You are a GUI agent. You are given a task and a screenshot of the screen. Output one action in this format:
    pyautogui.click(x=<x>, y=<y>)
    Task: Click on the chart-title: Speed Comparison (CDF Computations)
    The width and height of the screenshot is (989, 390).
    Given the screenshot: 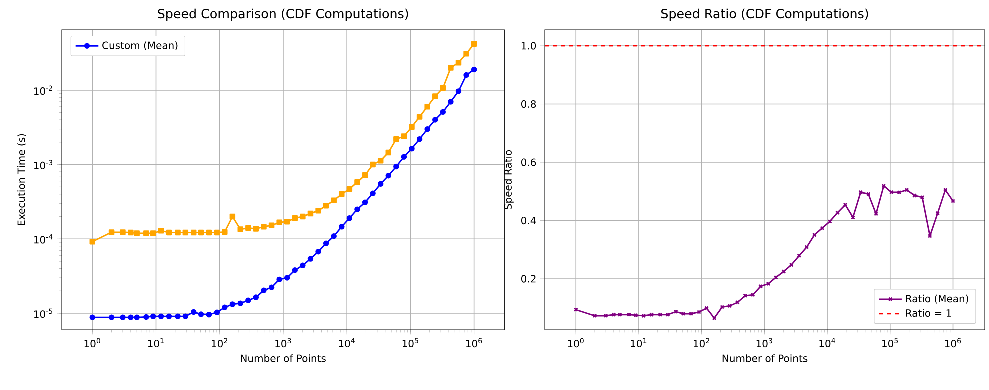 What is the action you would take?
    pyautogui.click(x=283, y=15)
    